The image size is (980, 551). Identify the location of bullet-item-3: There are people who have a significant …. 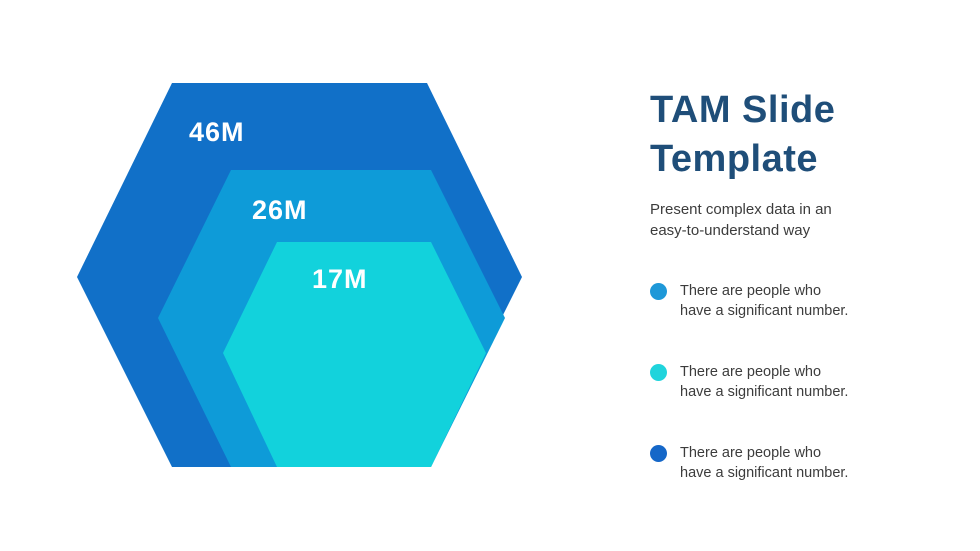
(805, 463).